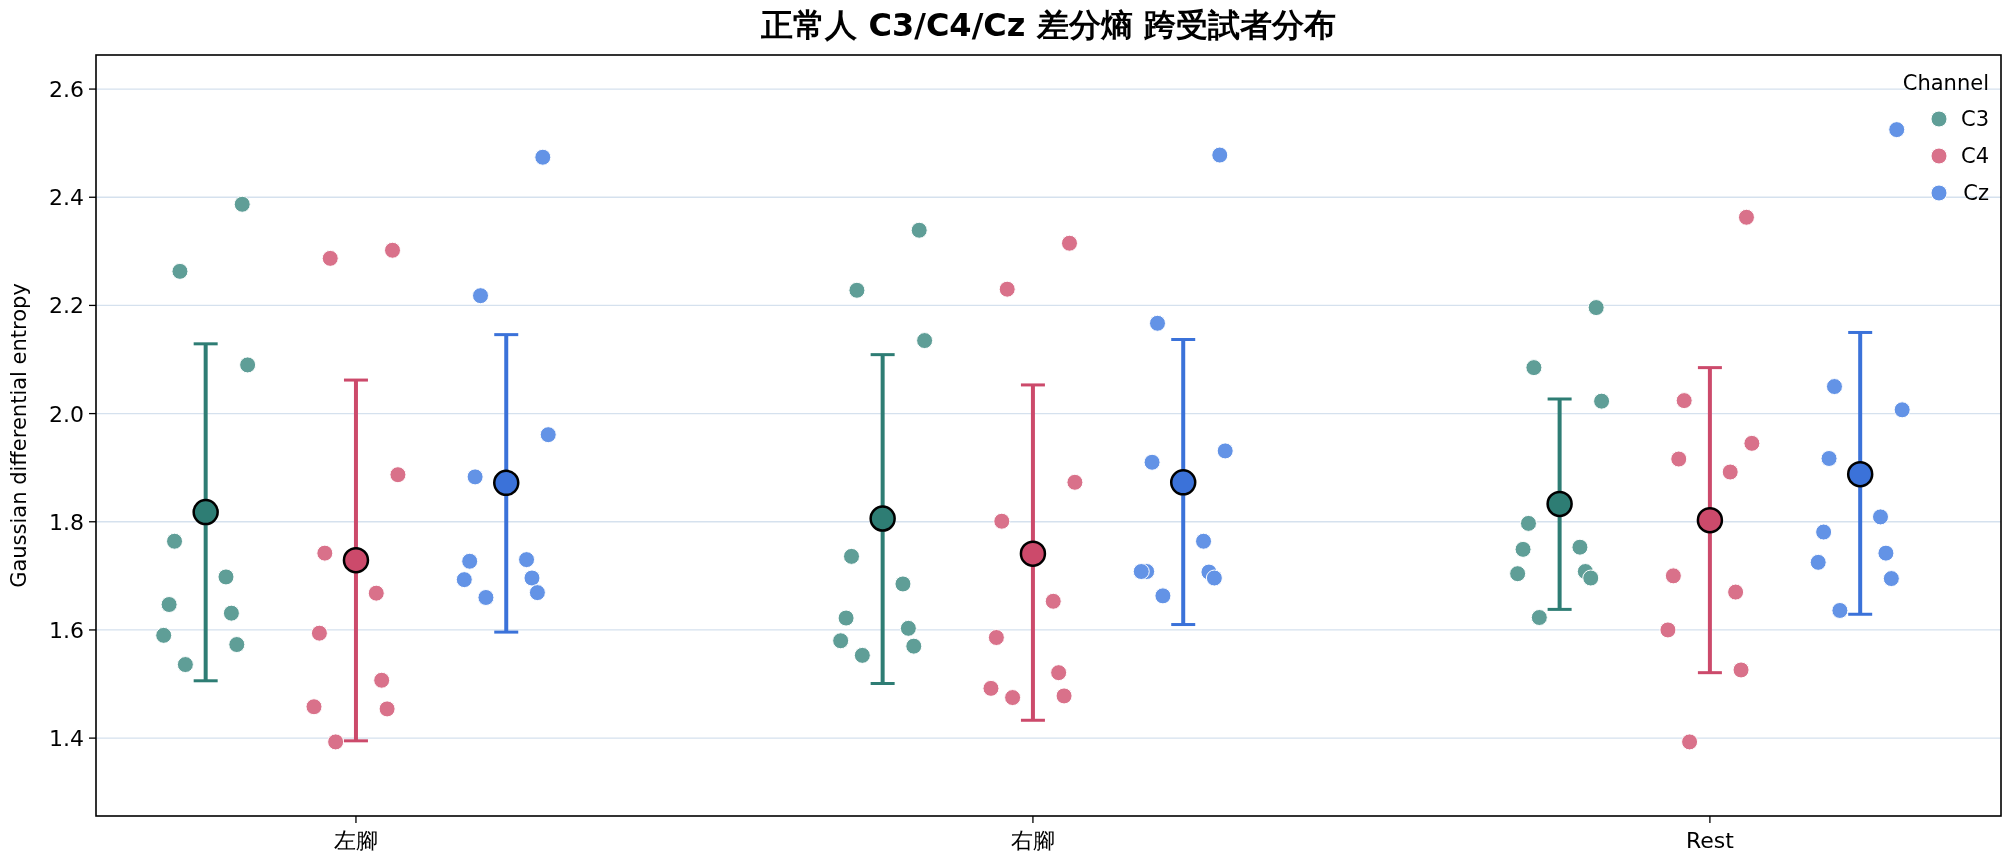 This screenshot has height=864, width=2015. Describe the element at coordinates (66, 90) in the screenshot. I see `y-tick-label: 2.6` at that location.